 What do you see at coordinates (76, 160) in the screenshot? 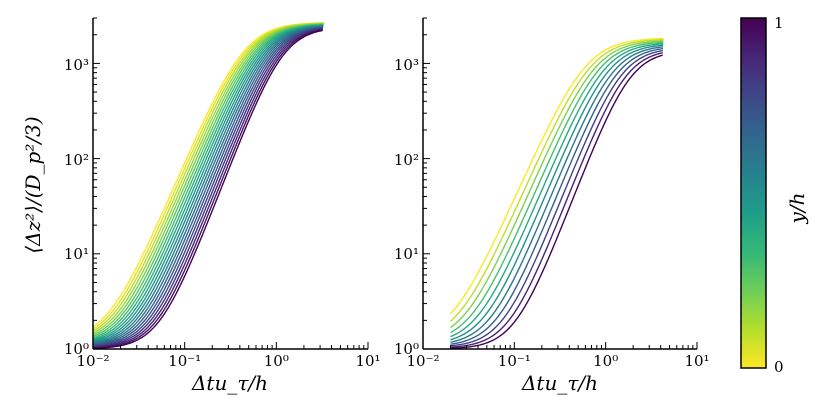
I see `left-ytick-label-2: 10²` at bounding box center [76, 160].